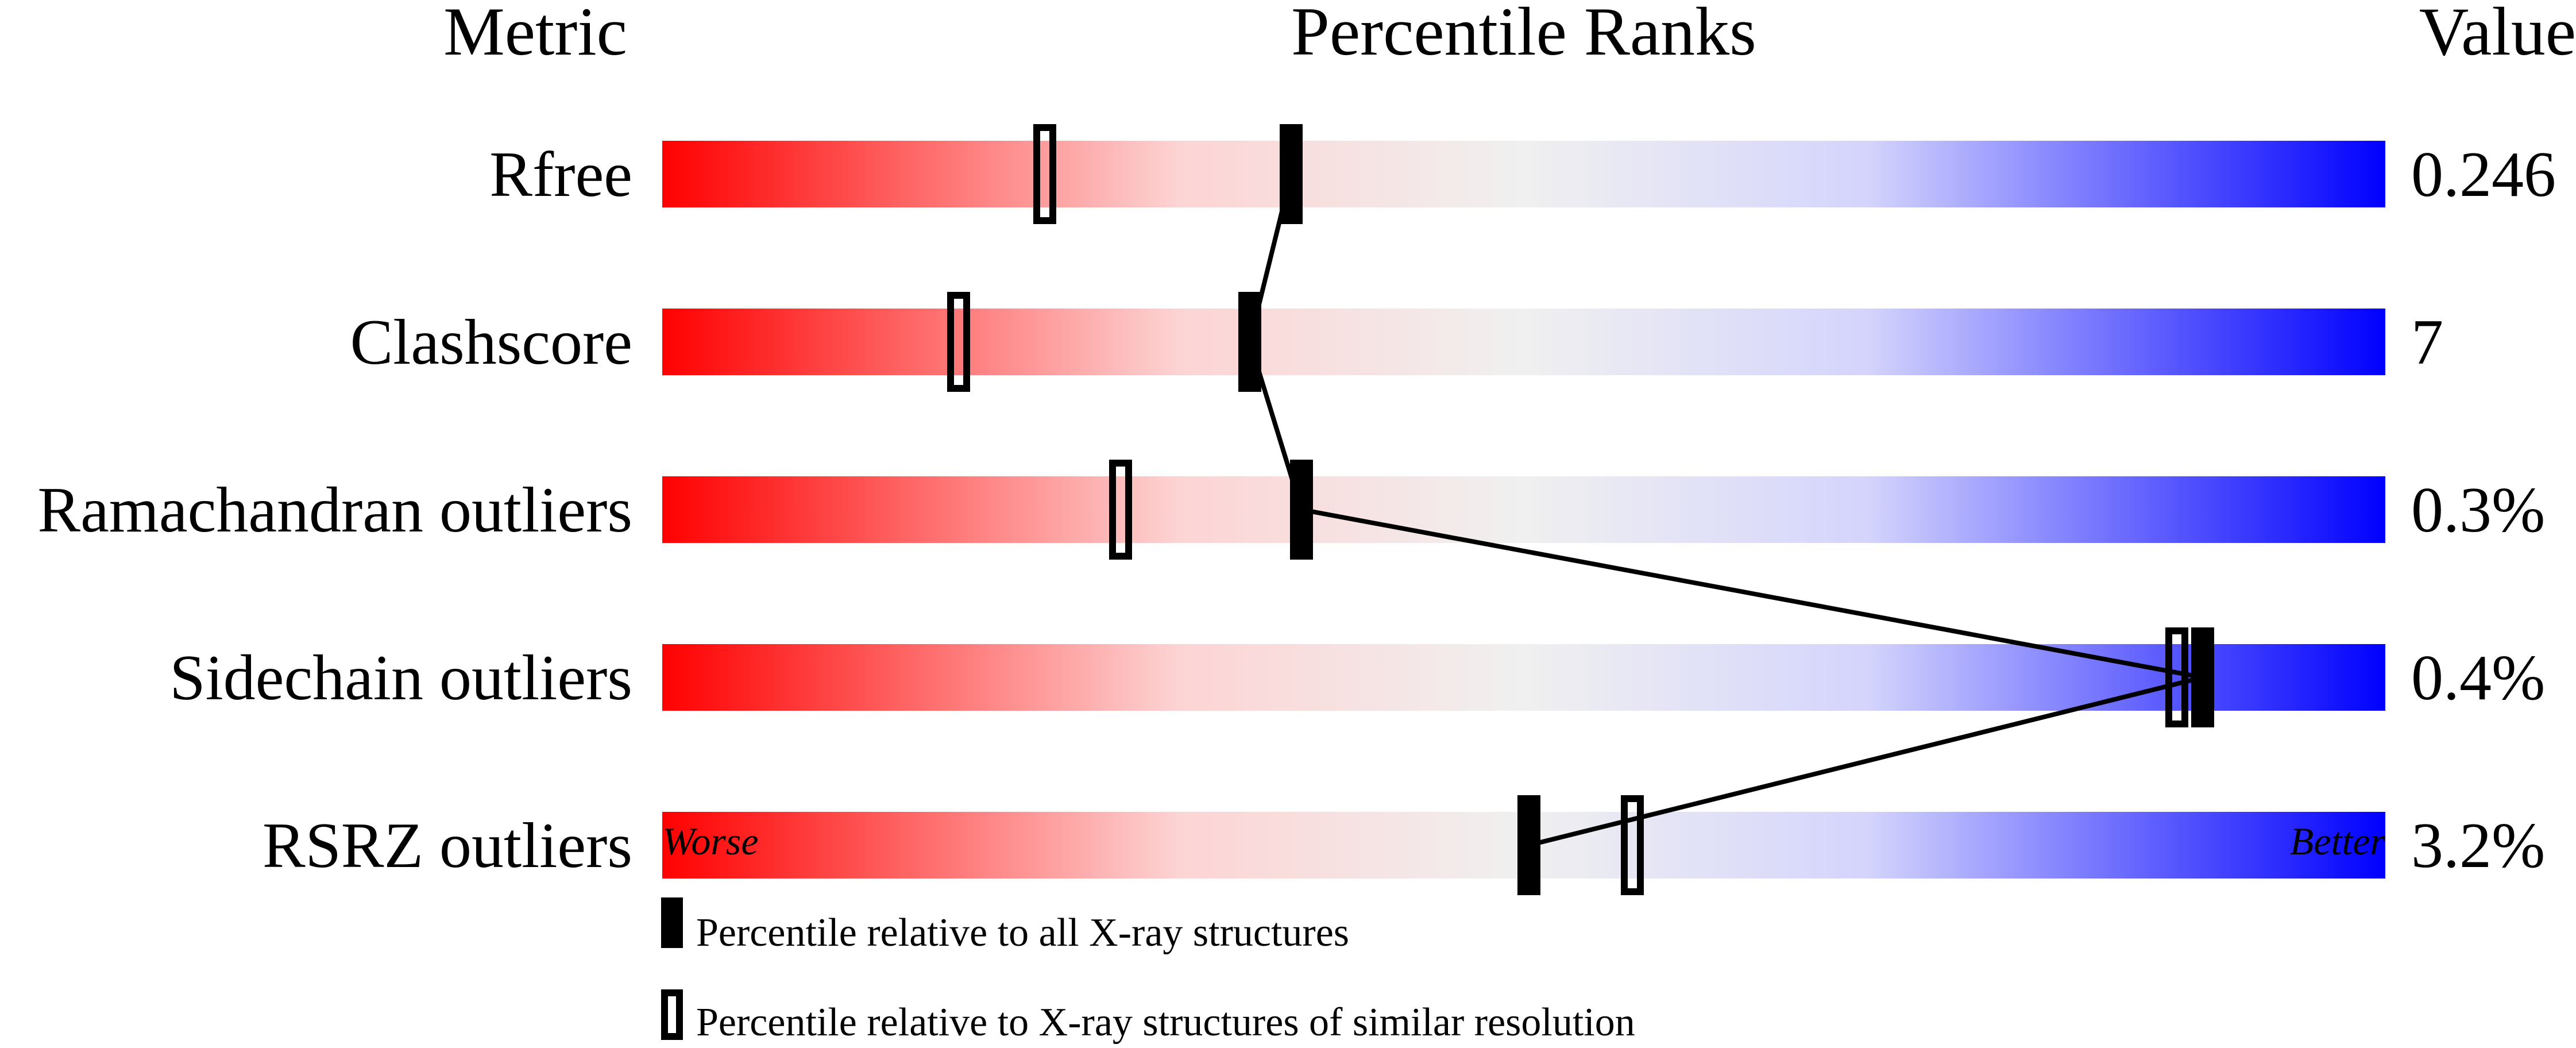 The height and width of the screenshot is (1048, 2576). Describe the element at coordinates (2478, 511) in the screenshot. I see `metric-value: 0.3%` at that location.